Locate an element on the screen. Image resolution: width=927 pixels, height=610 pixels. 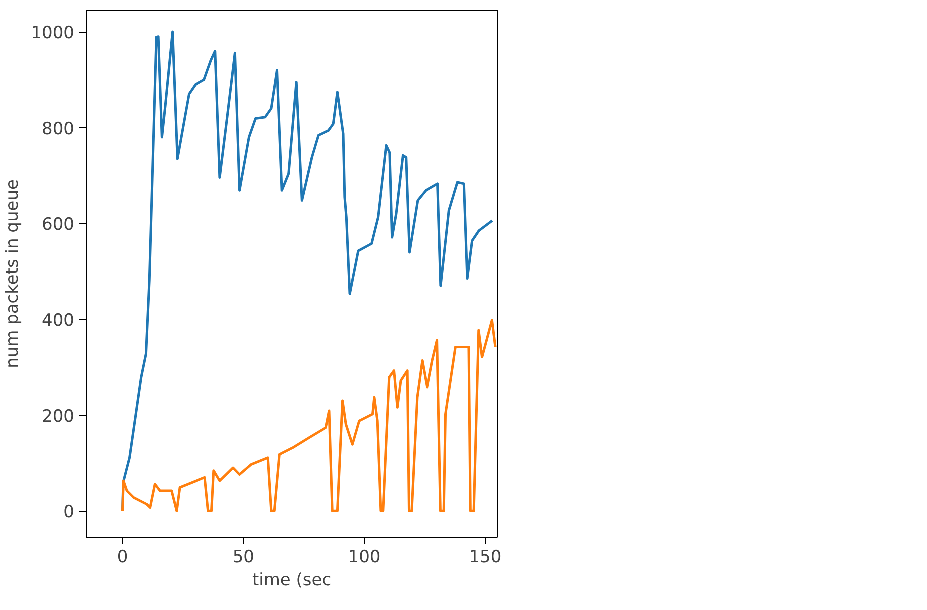
x-axis-title: time (sec is located at coordinates (292, 580).